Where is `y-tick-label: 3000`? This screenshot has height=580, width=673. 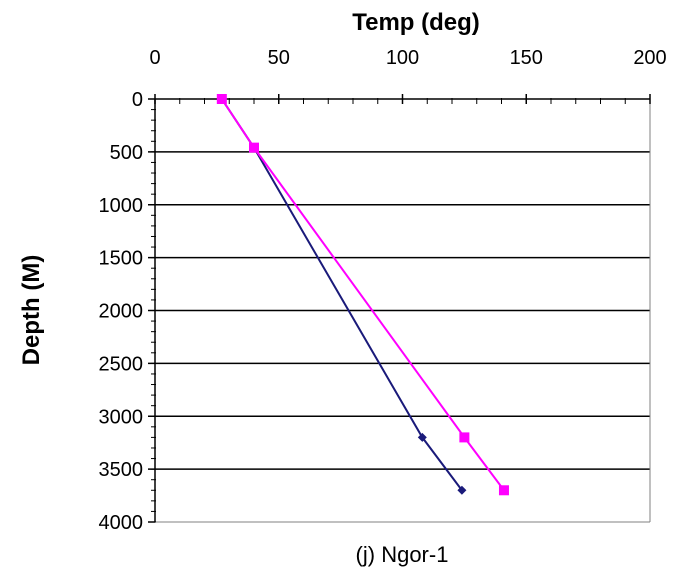 y-tick-label: 3000 is located at coordinates (121, 417).